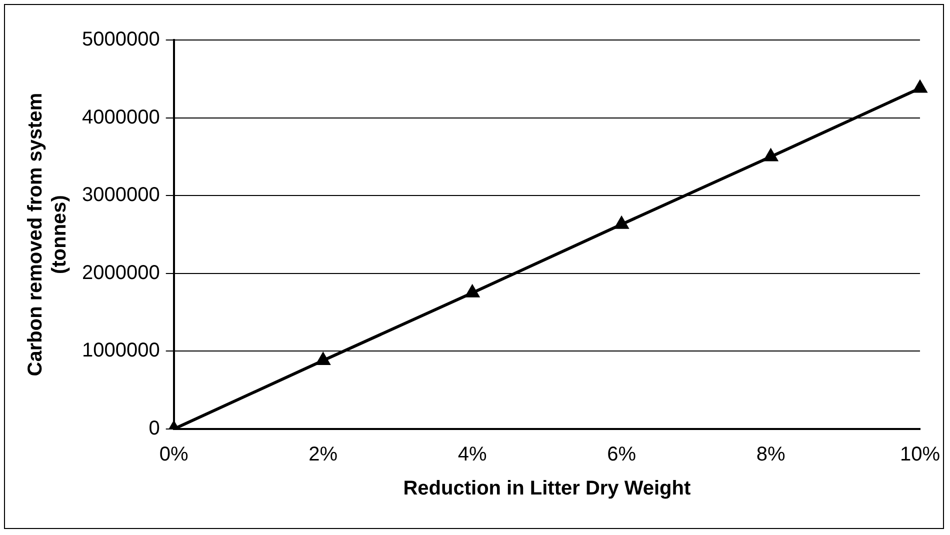 The image size is (950, 535). Describe the element at coordinates (121, 39) in the screenshot. I see `y-tick-label: 5000000` at that location.